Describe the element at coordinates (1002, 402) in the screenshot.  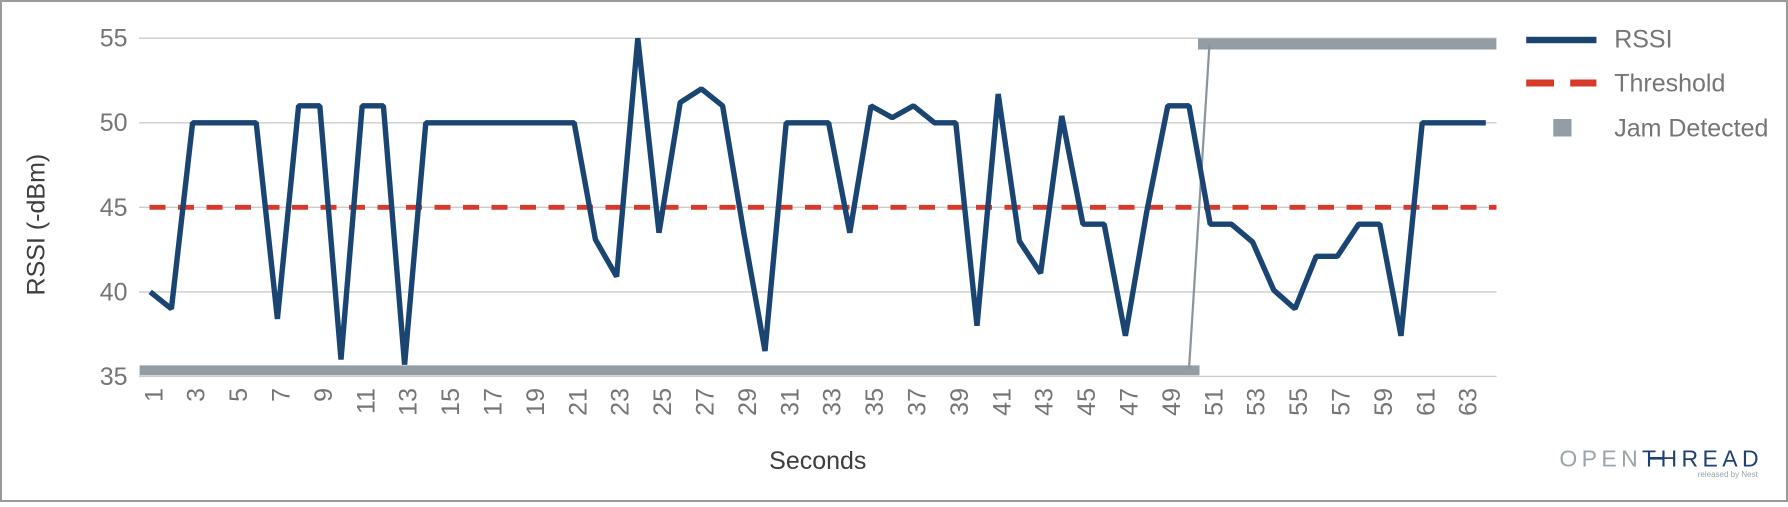
I see `svg-text: 41` at that location.